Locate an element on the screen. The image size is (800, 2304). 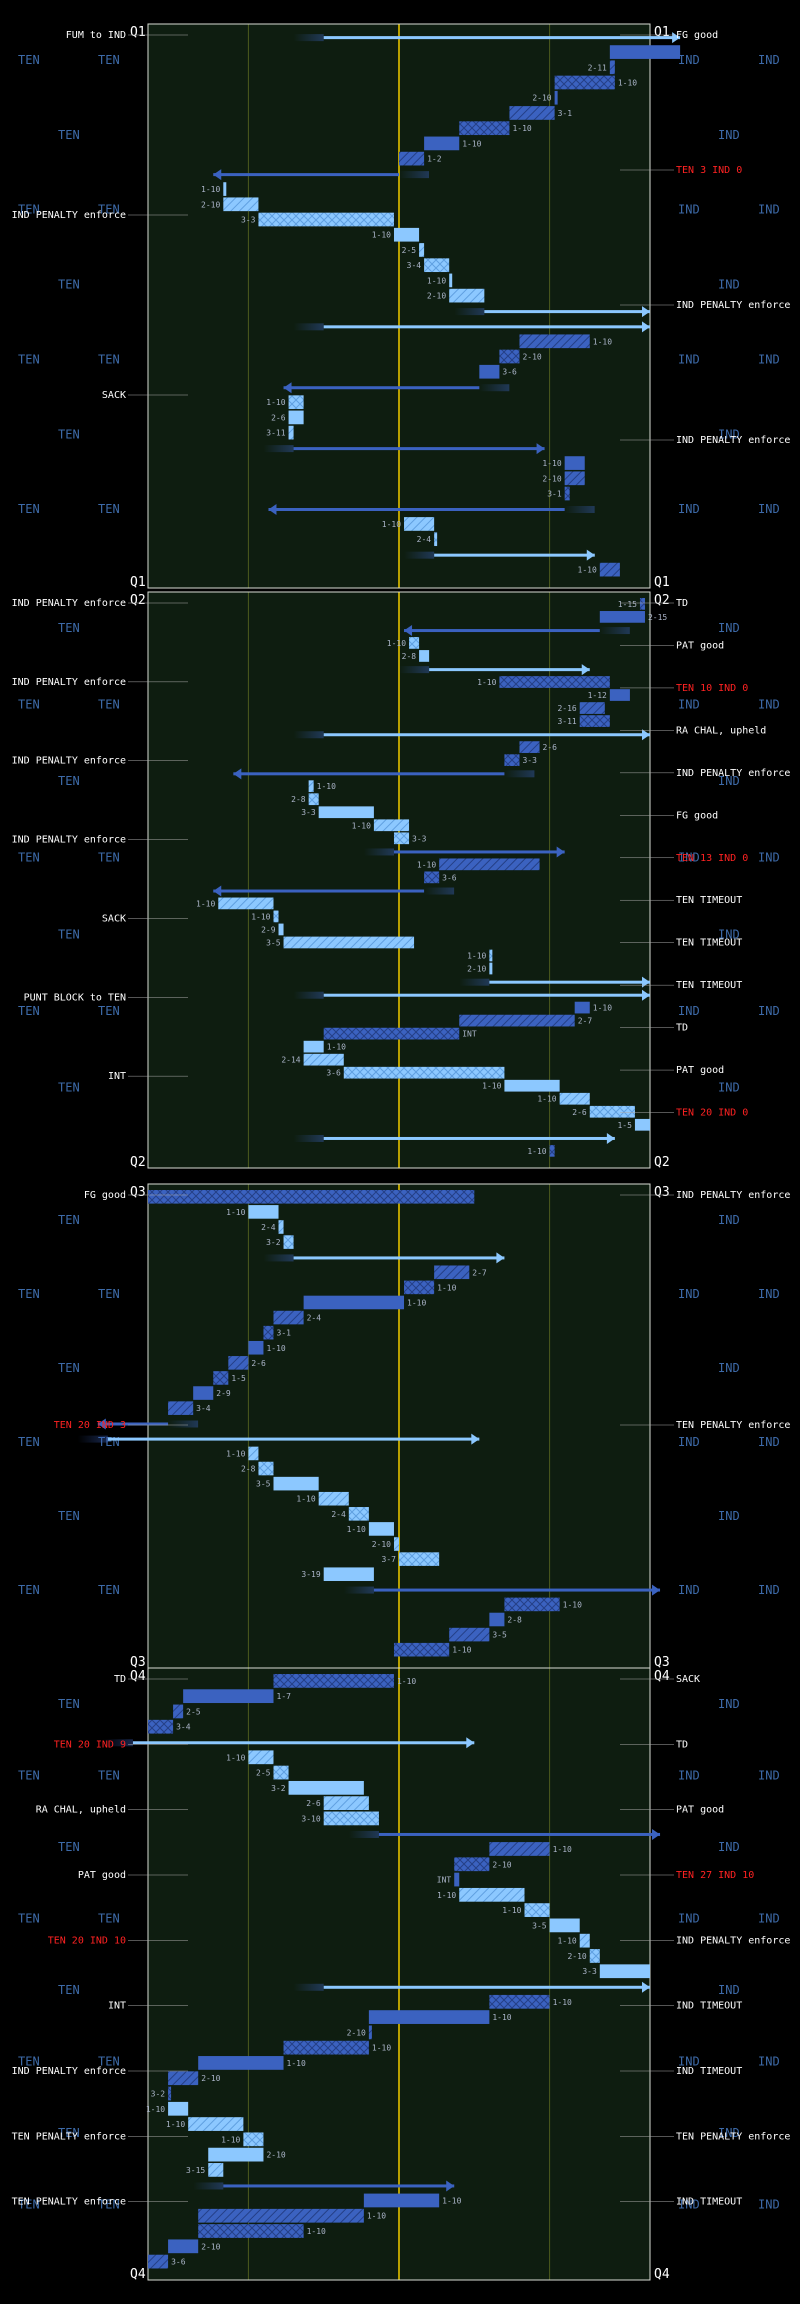
event-label-right: TD is located at coordinates (682, 603).